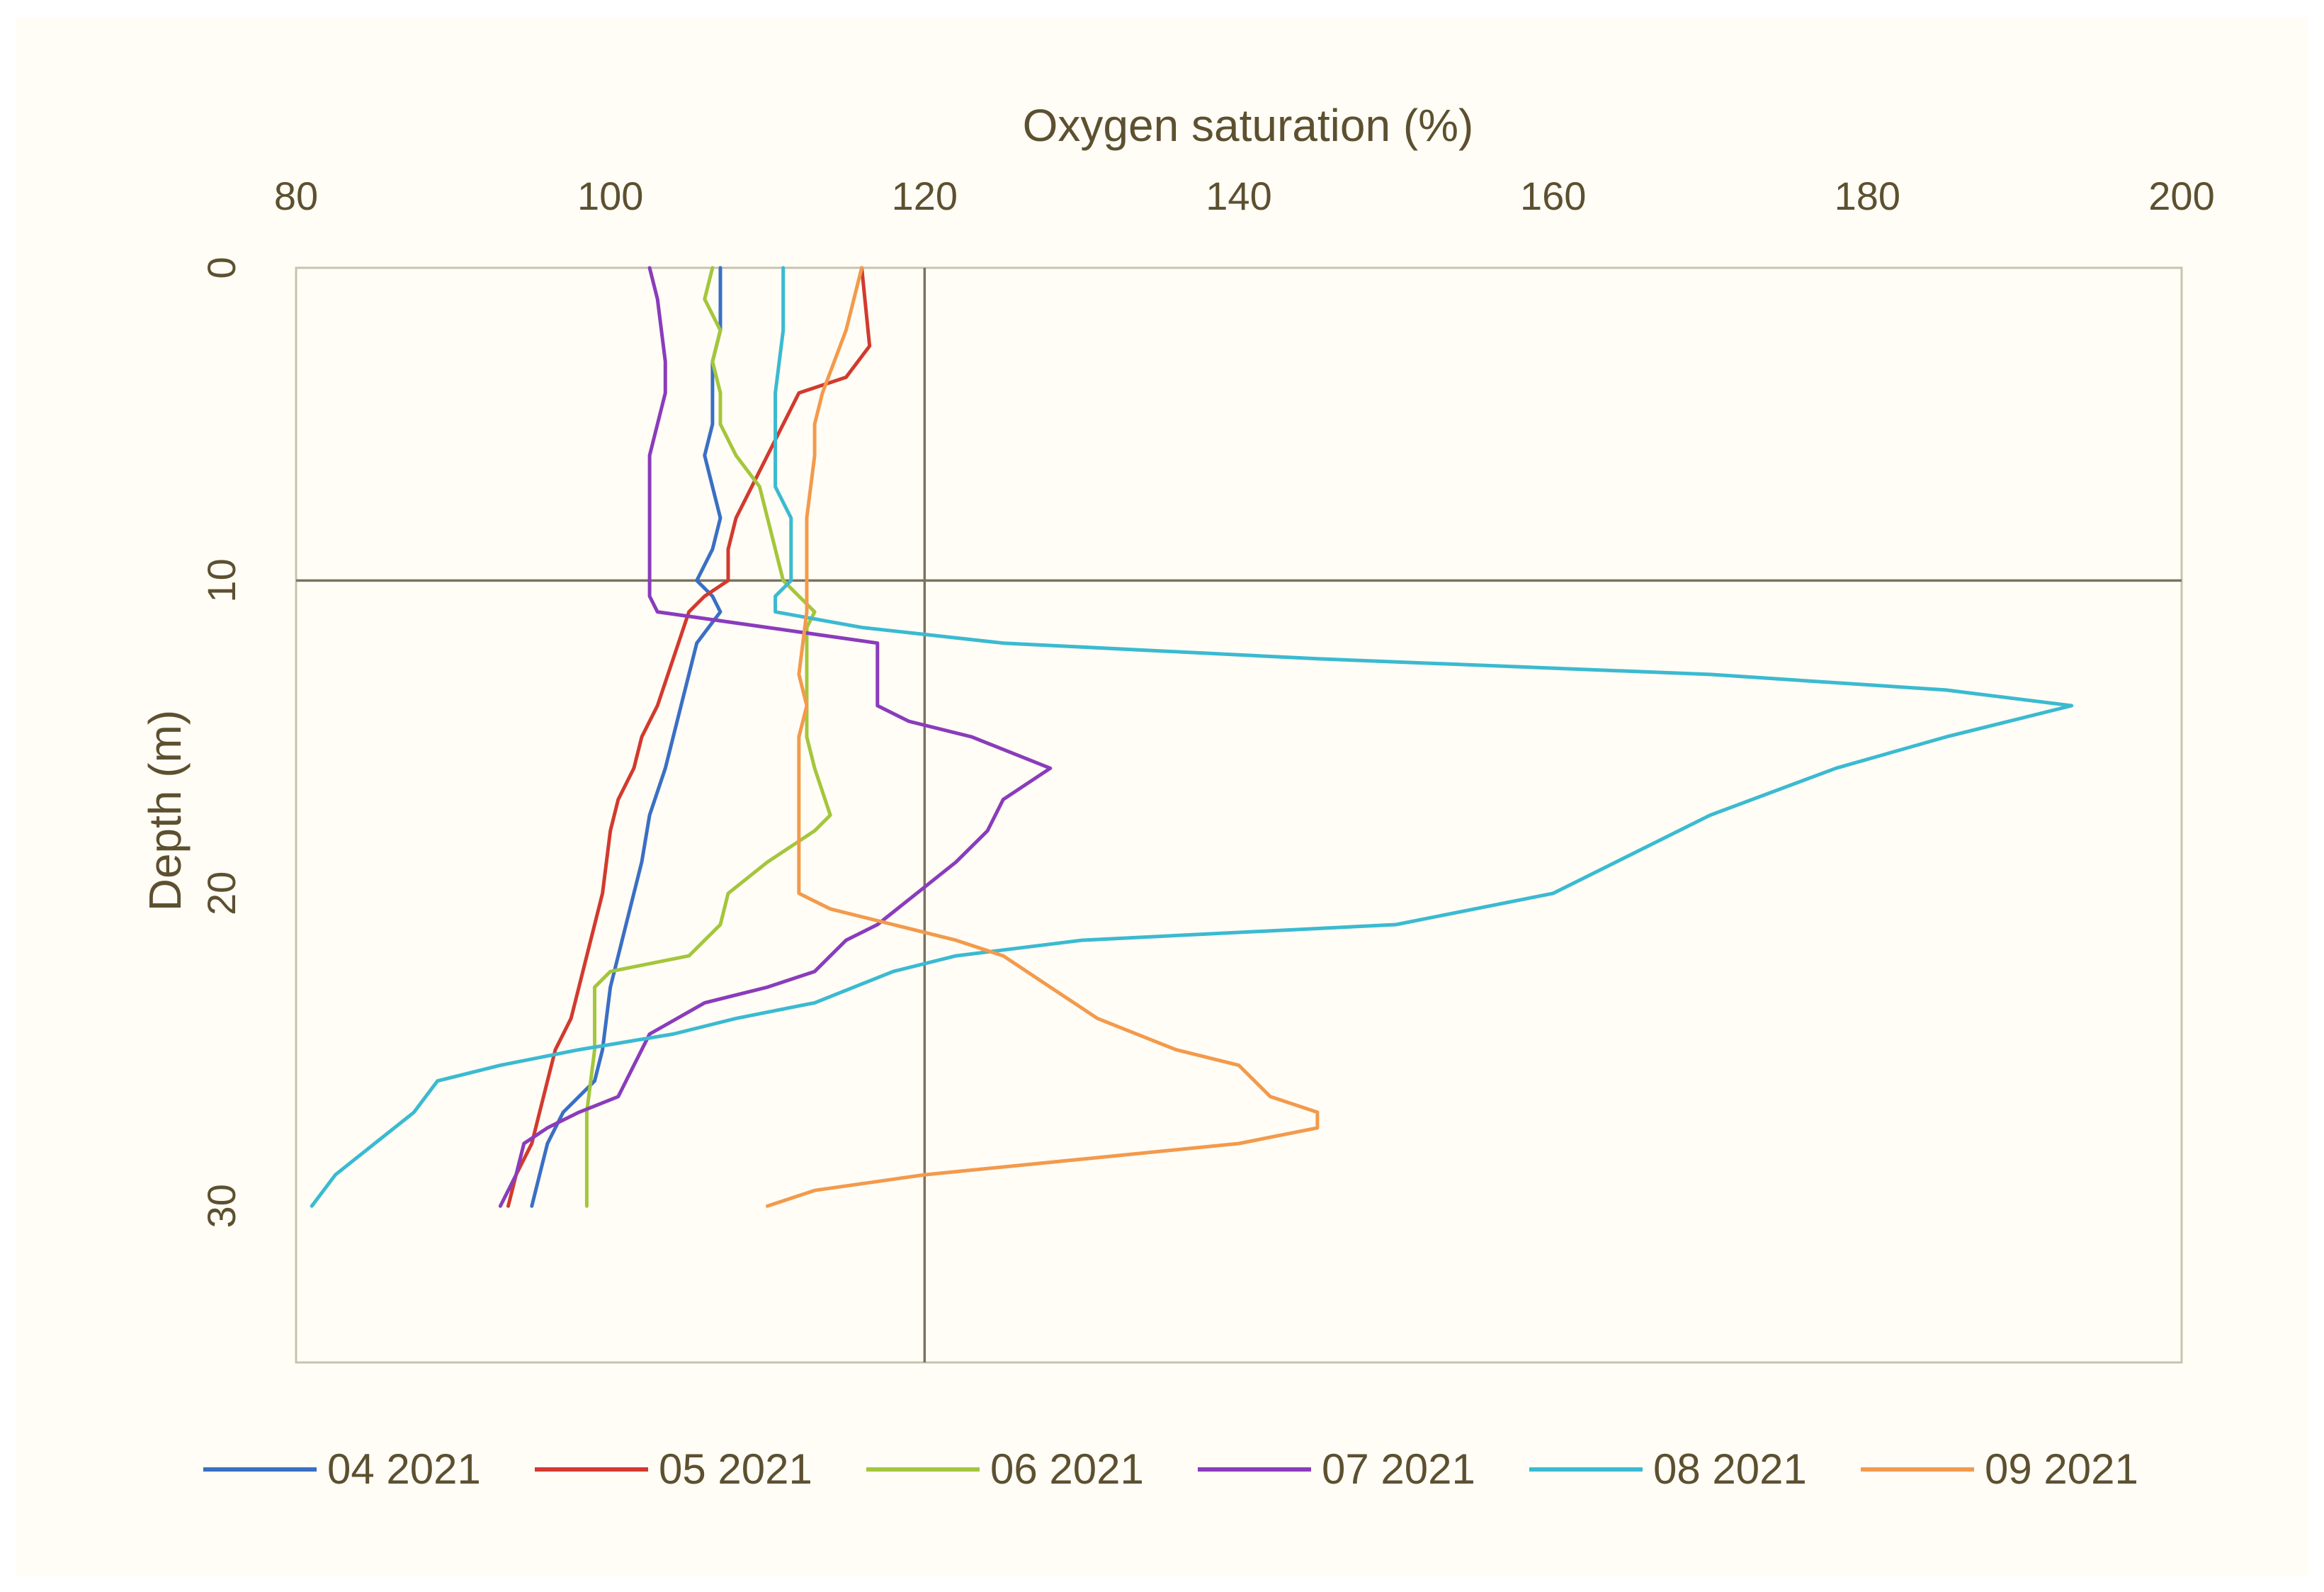  I want to click on y-tick-label: 30, so click(221, 1206).